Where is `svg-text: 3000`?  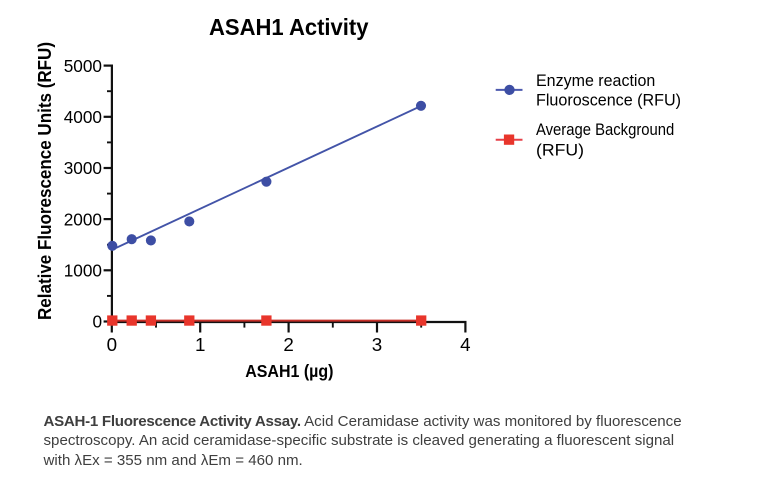 svg-text: 3000 is located at coordinates (83, 168).